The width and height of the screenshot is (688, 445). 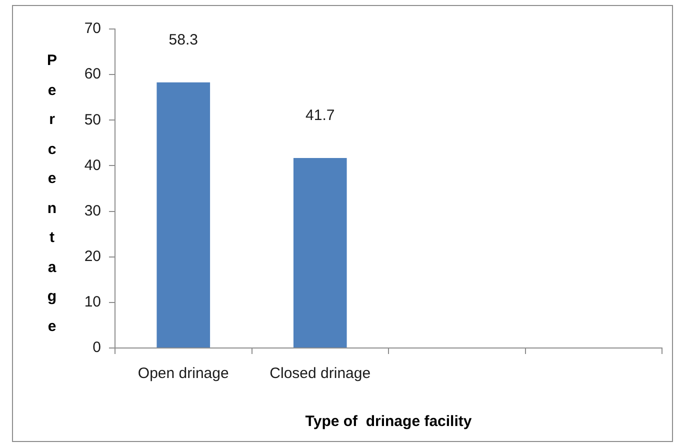 What do you see at coordinates (183, 39) in the screenshot?
I see `data-label: 58.3` at bounding box center [183, 39].